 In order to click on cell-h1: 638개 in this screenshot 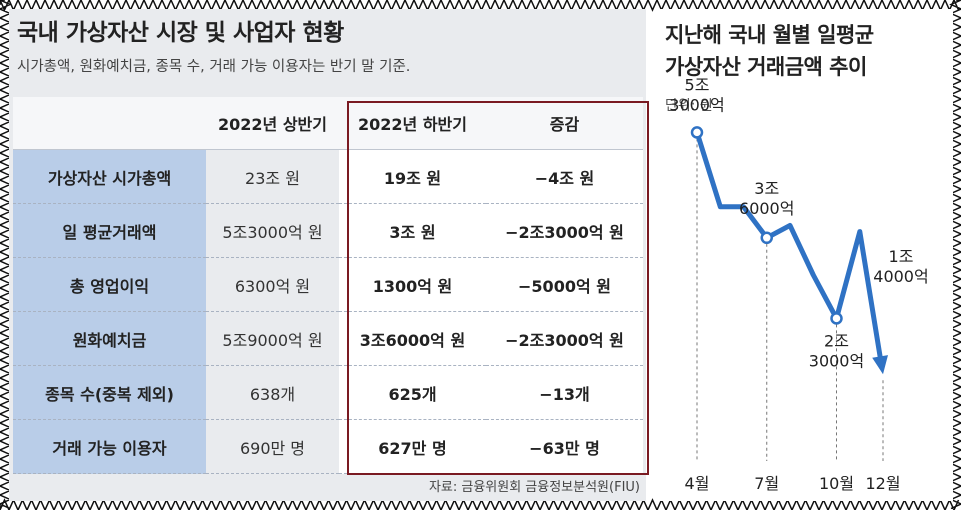, I will do `click(272, 392)`.